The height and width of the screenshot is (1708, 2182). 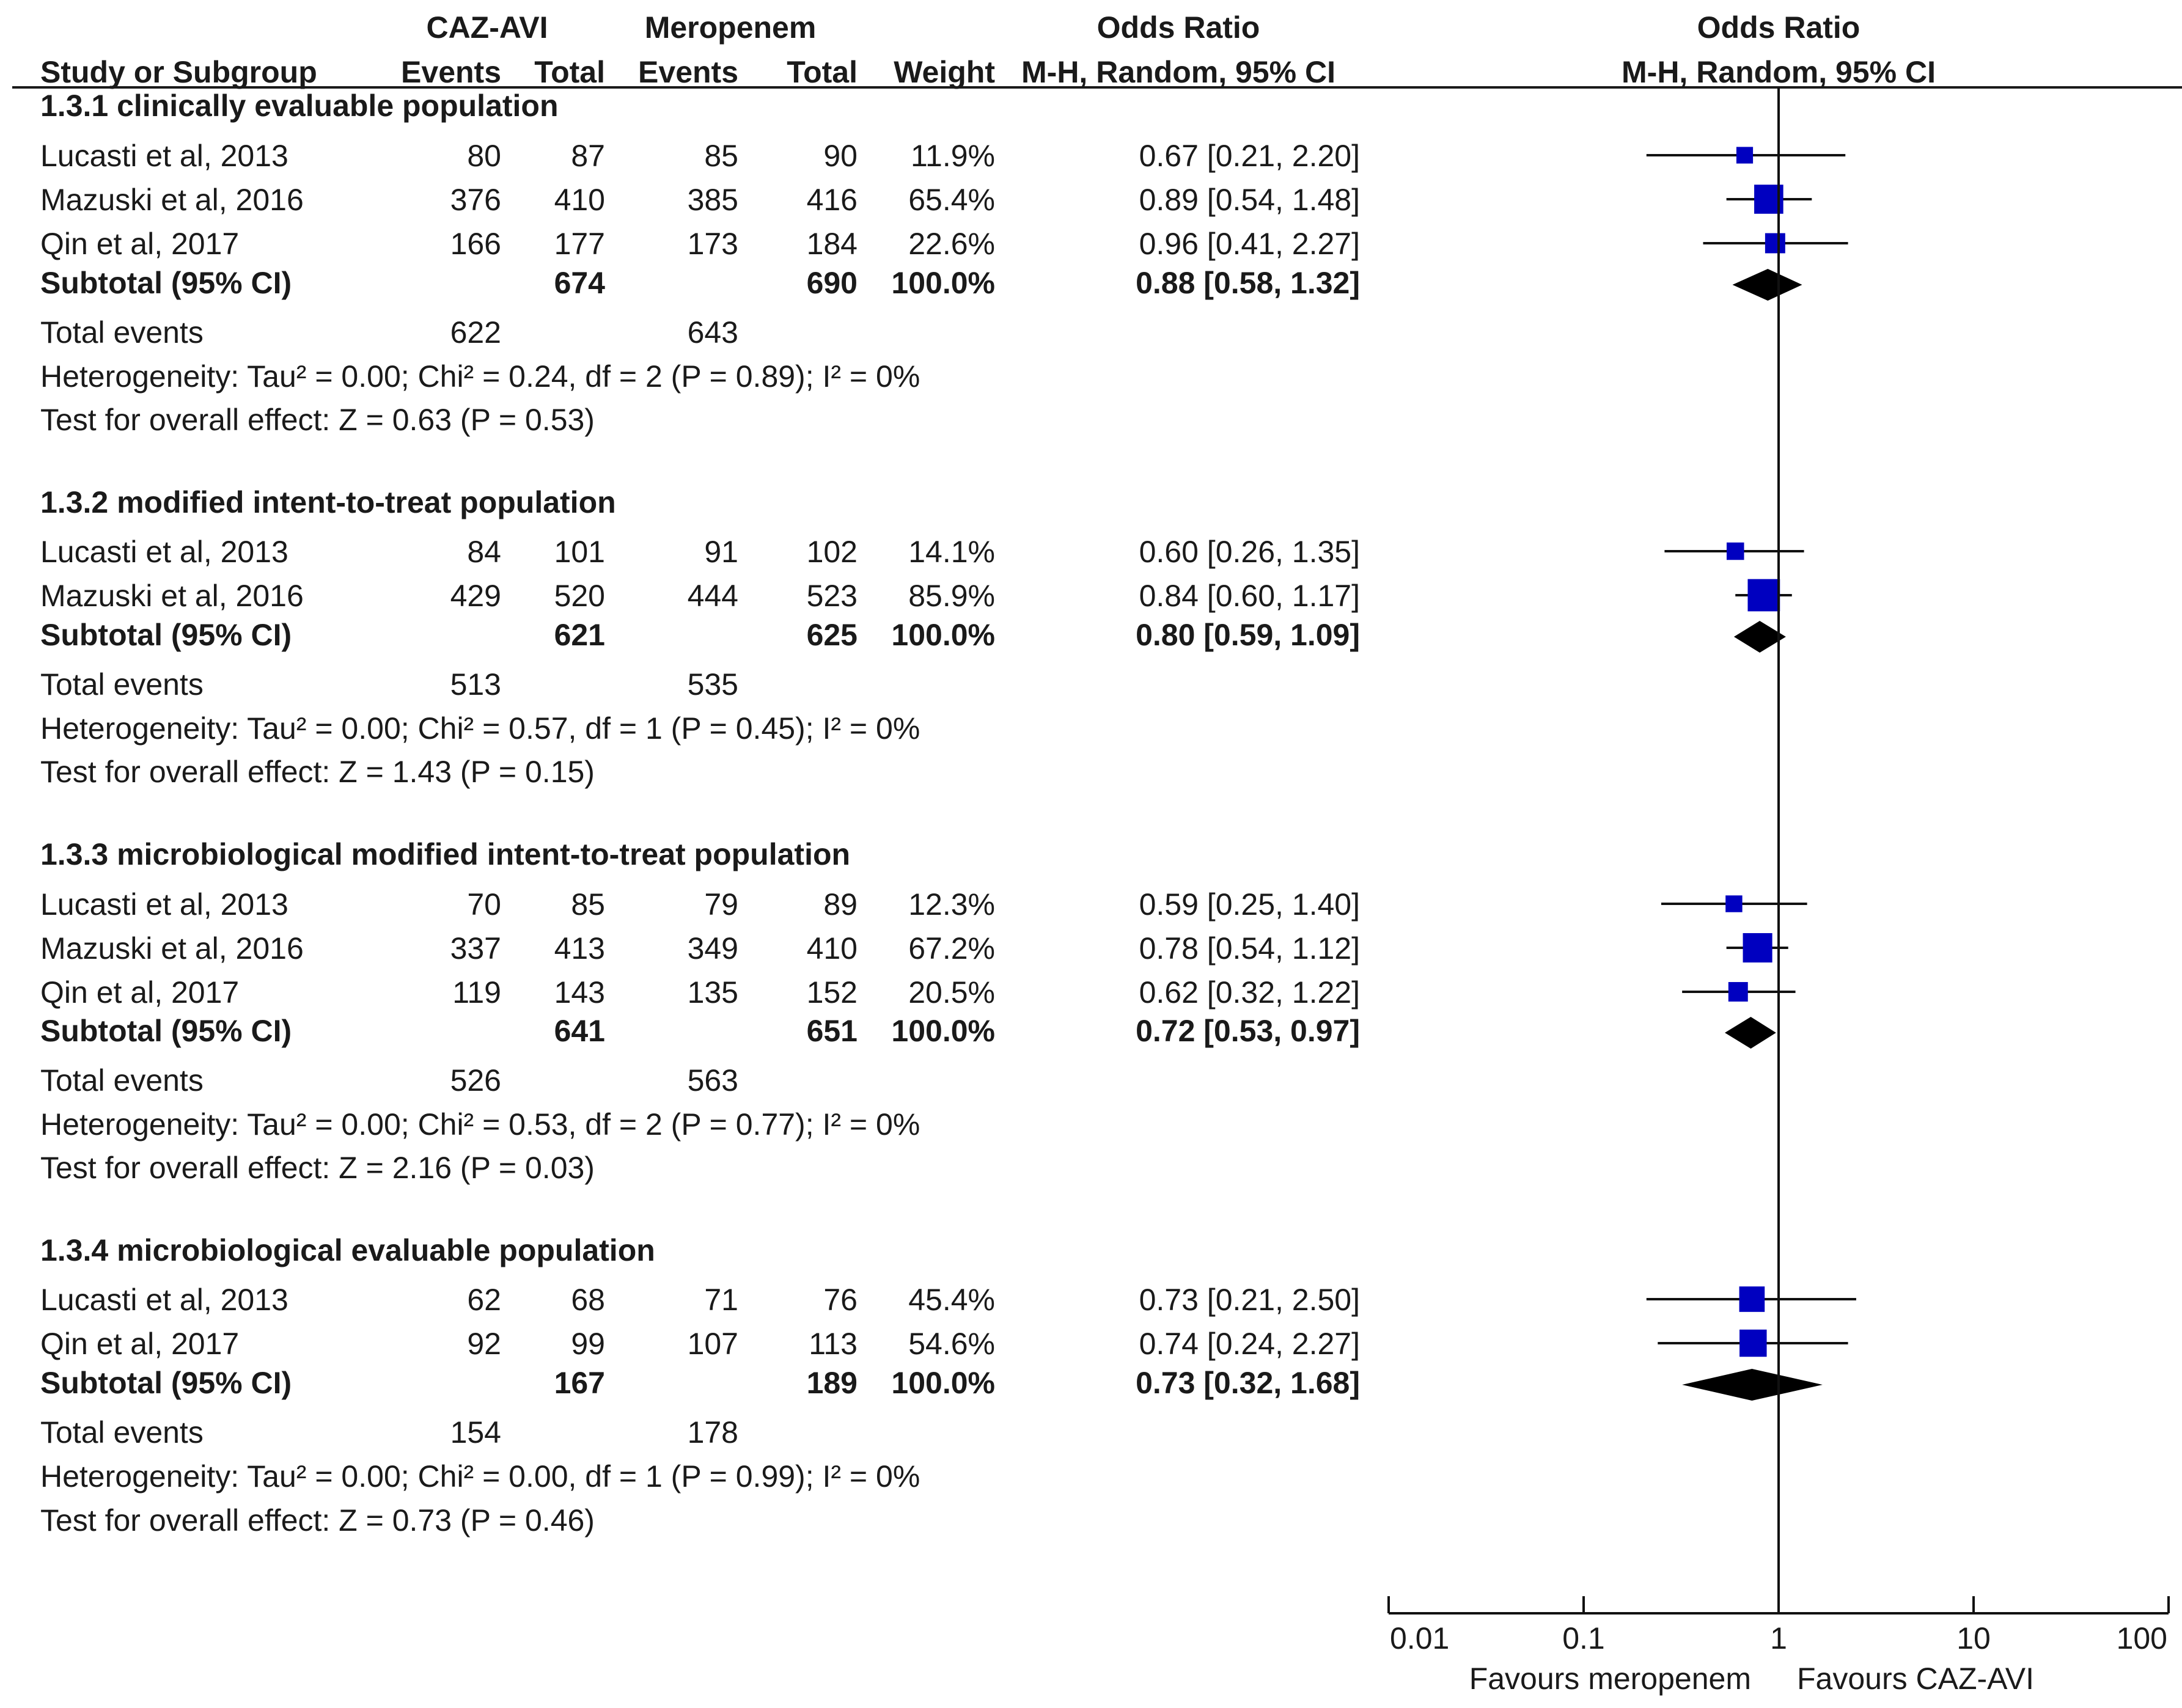 What do you see at coordinates (952, 596) in the screenshot?
I see `study-weight: 85.9%` at bounding box center [952, 596].